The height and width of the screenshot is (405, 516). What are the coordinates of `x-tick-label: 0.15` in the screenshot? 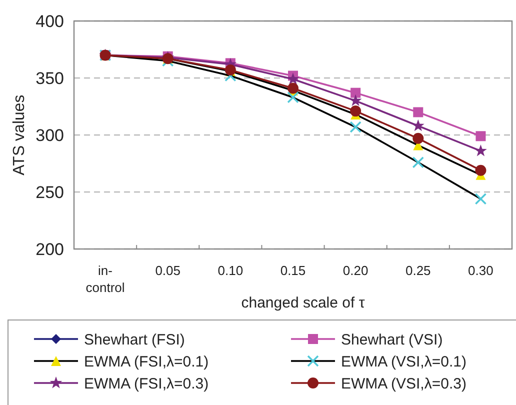 It's located at (293, 270).